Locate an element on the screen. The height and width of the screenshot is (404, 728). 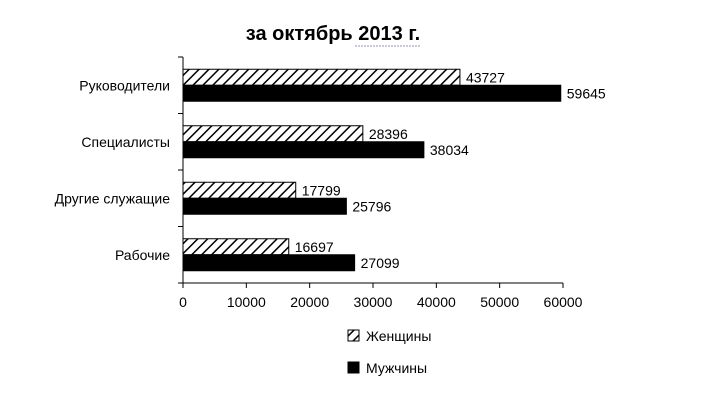
data-label: 28396 is located at coordinates (388, 134).